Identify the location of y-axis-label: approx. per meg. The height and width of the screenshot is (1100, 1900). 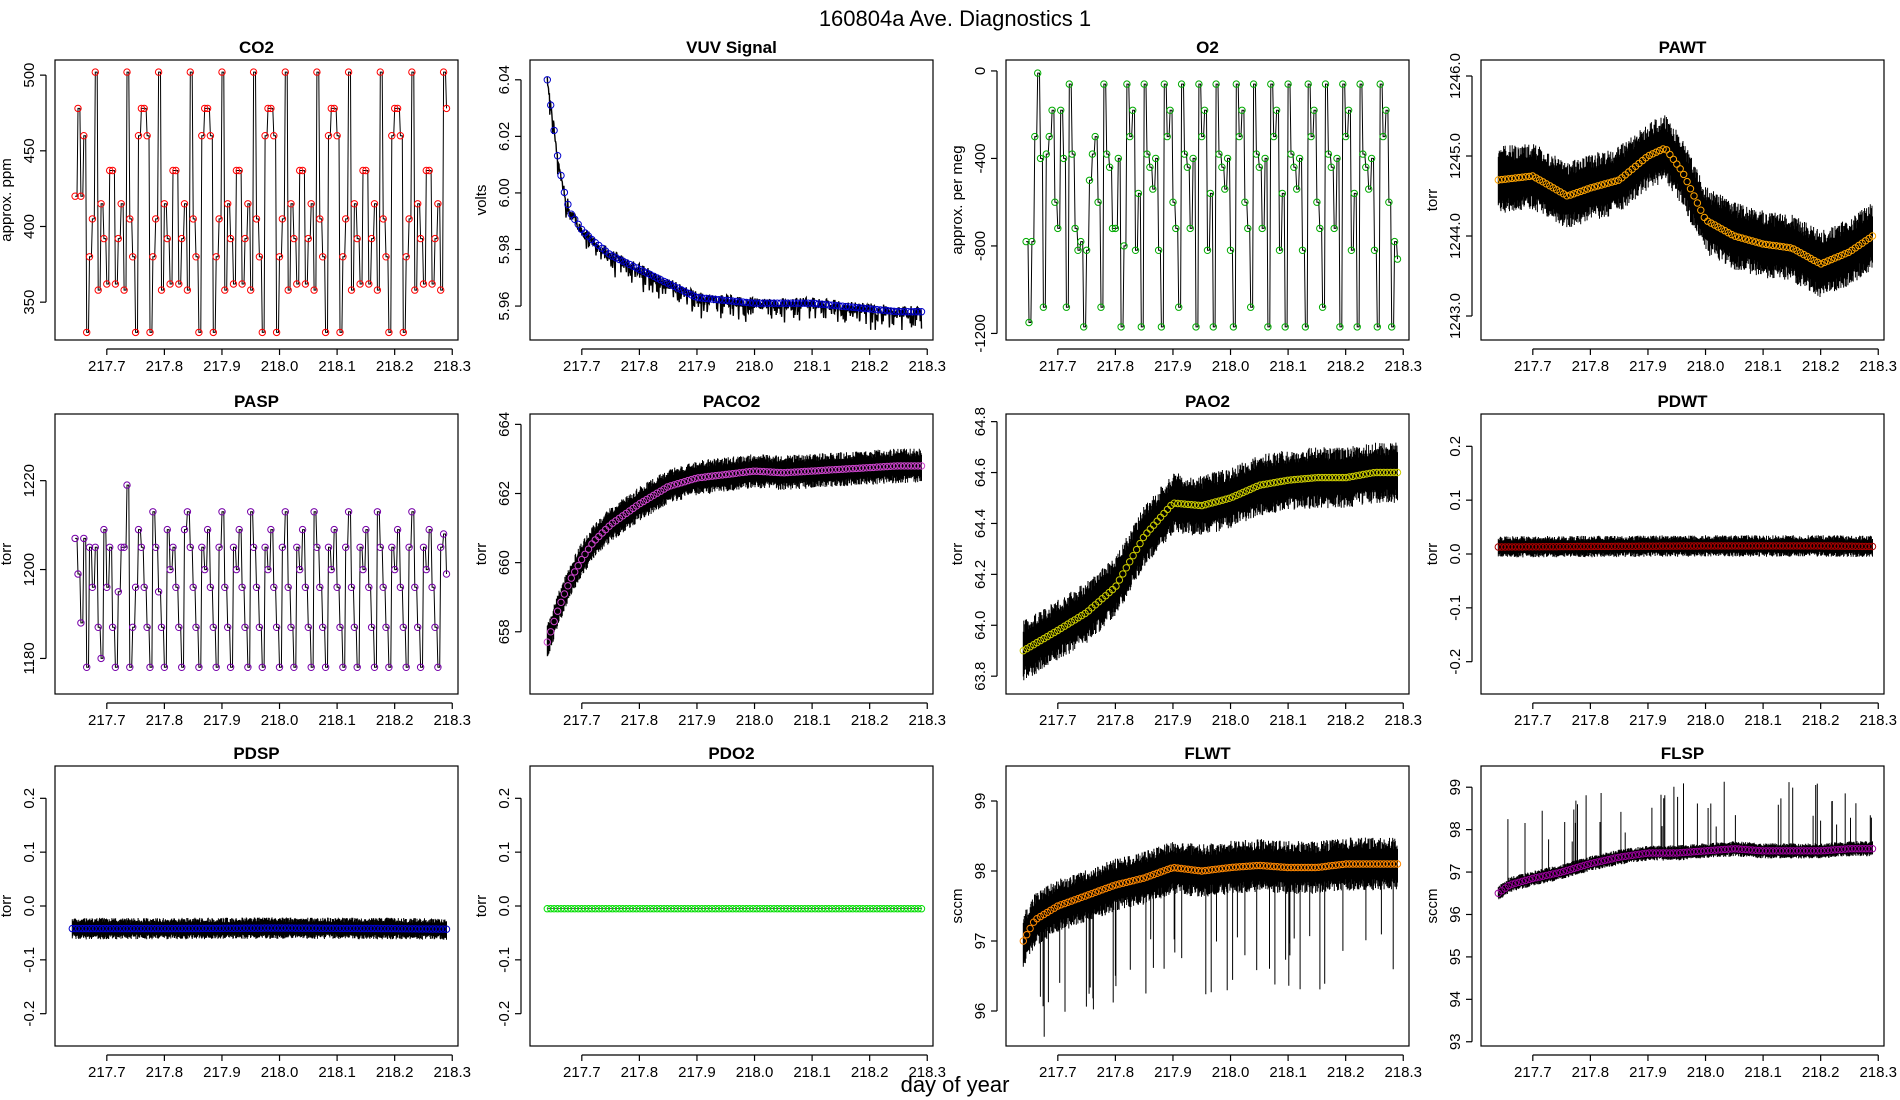
(957, 199).